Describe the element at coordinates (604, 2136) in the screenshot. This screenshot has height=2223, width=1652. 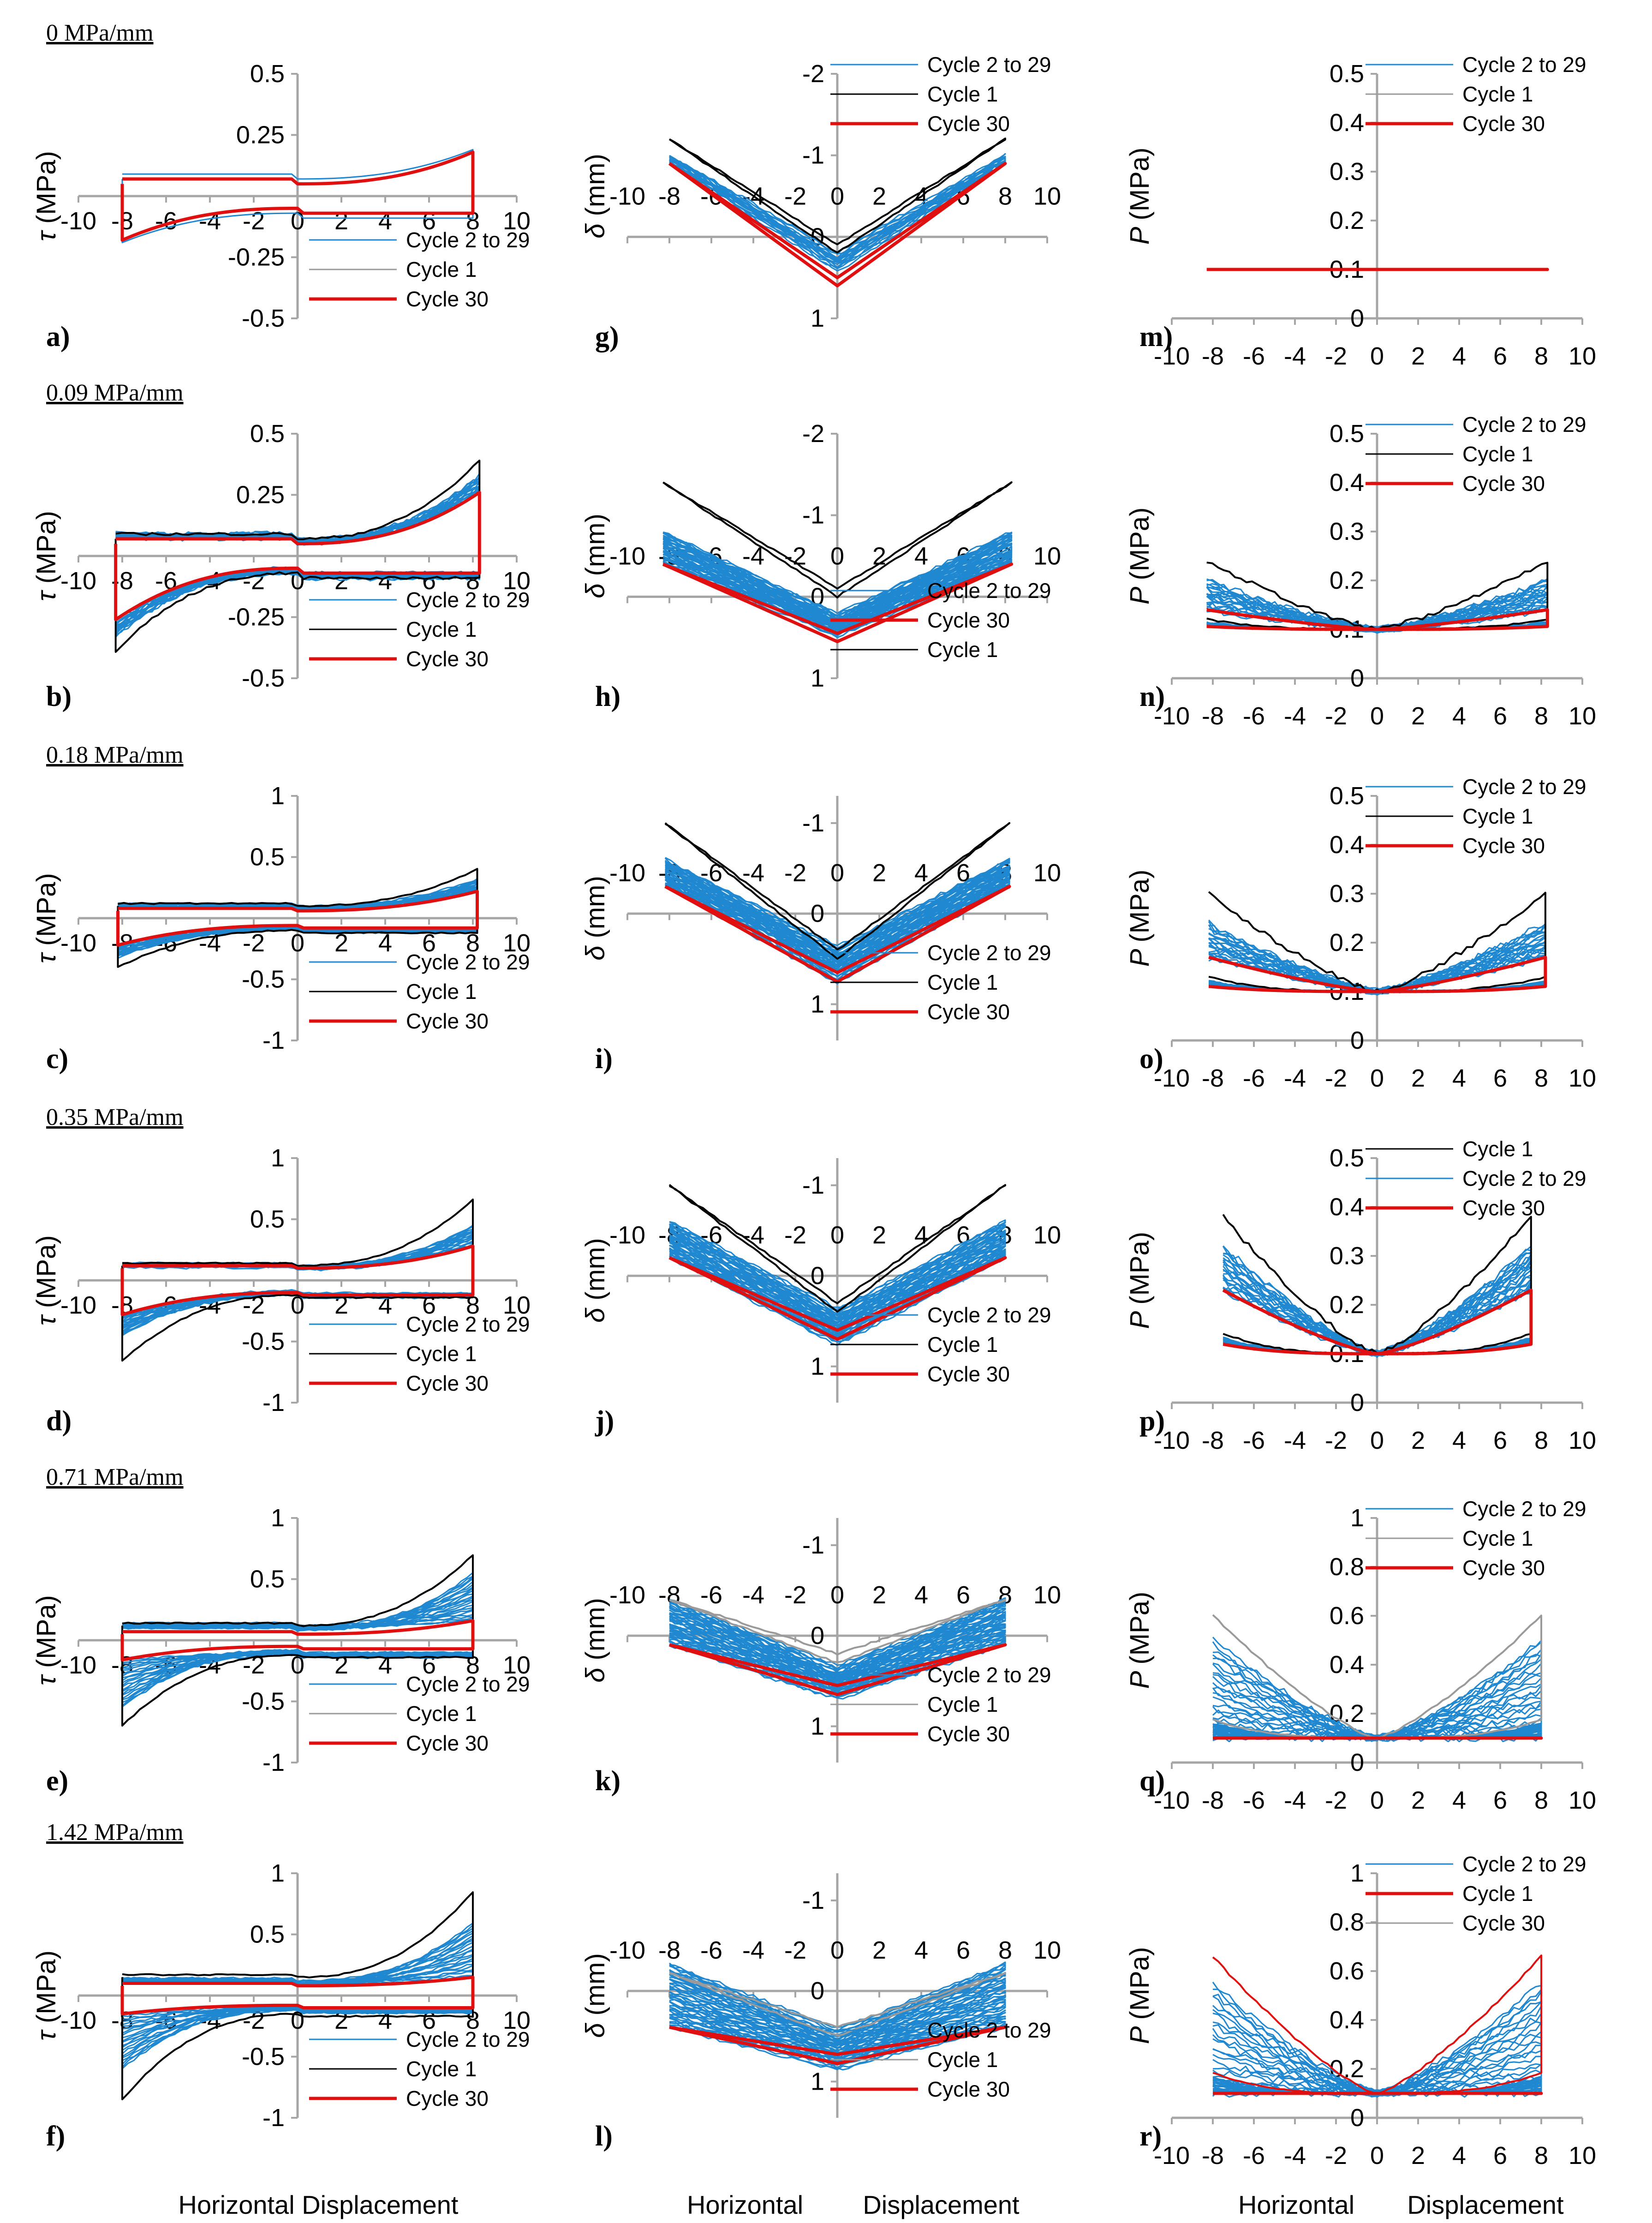
I see `panel-letter: l)` at that location.